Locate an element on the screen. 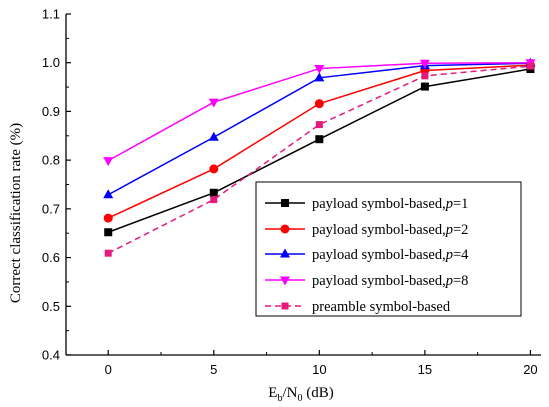  x-axis-label: Eb/N0 (dB) is located at coordinates (300, 394).